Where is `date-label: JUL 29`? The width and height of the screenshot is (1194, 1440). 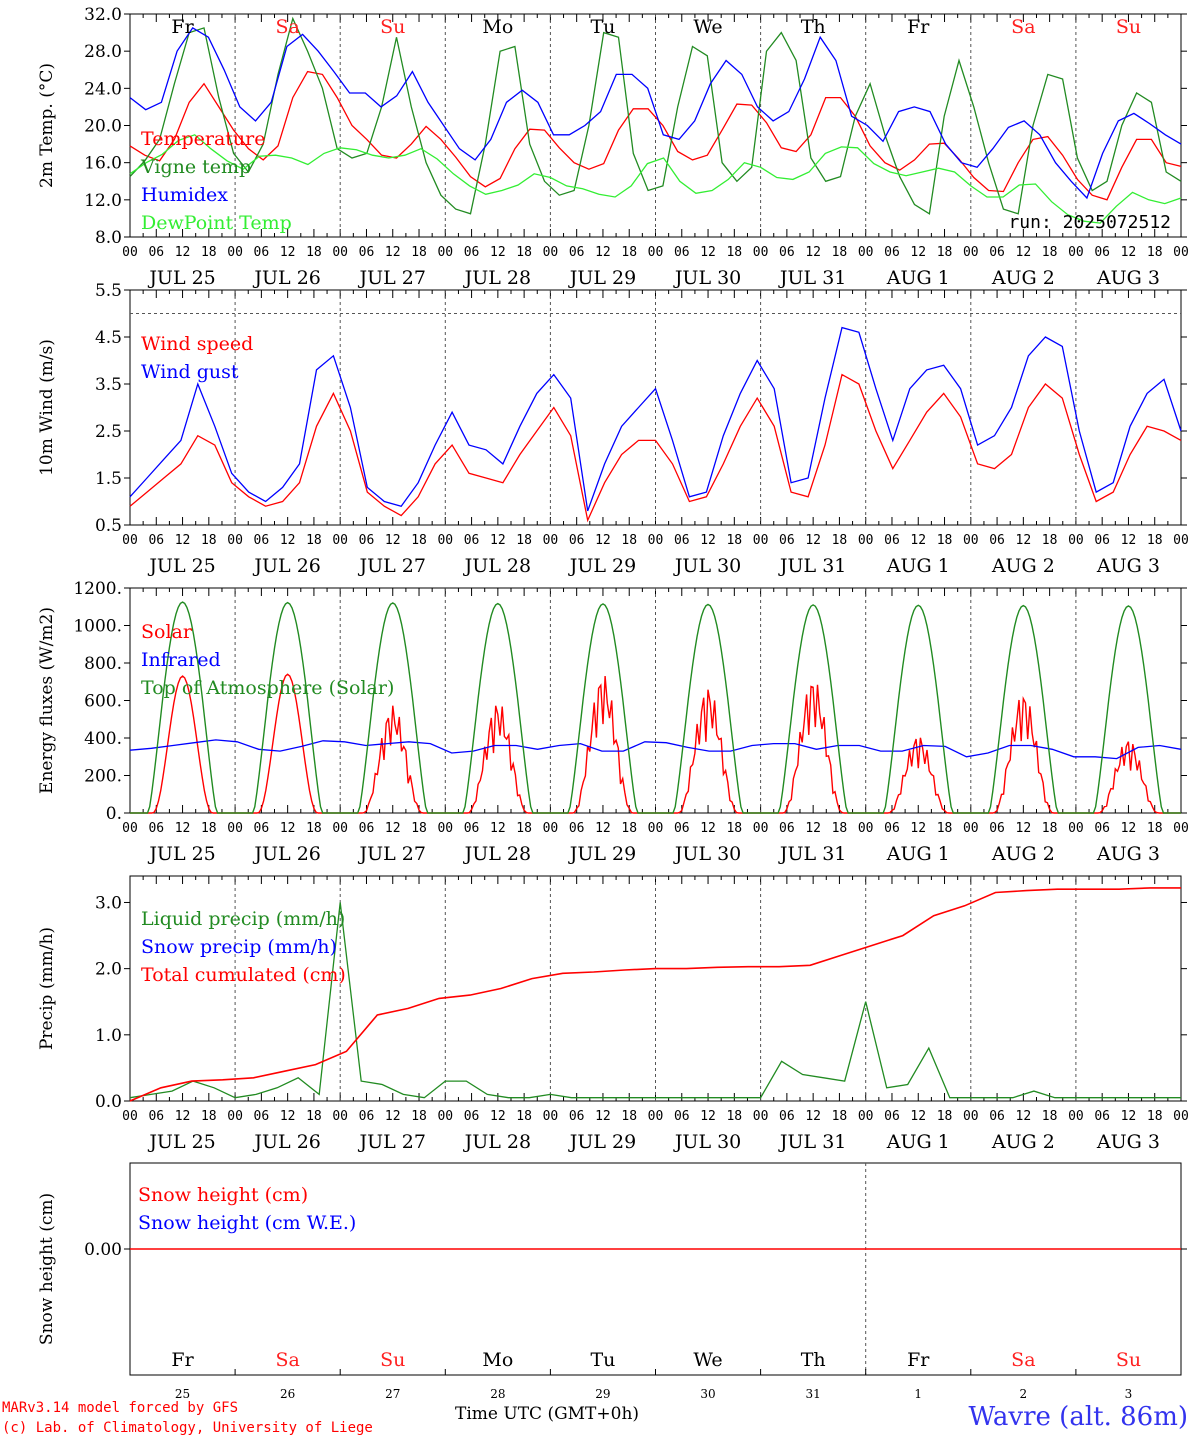 date-label: JUL 29 is located at coordinates (602, 566).